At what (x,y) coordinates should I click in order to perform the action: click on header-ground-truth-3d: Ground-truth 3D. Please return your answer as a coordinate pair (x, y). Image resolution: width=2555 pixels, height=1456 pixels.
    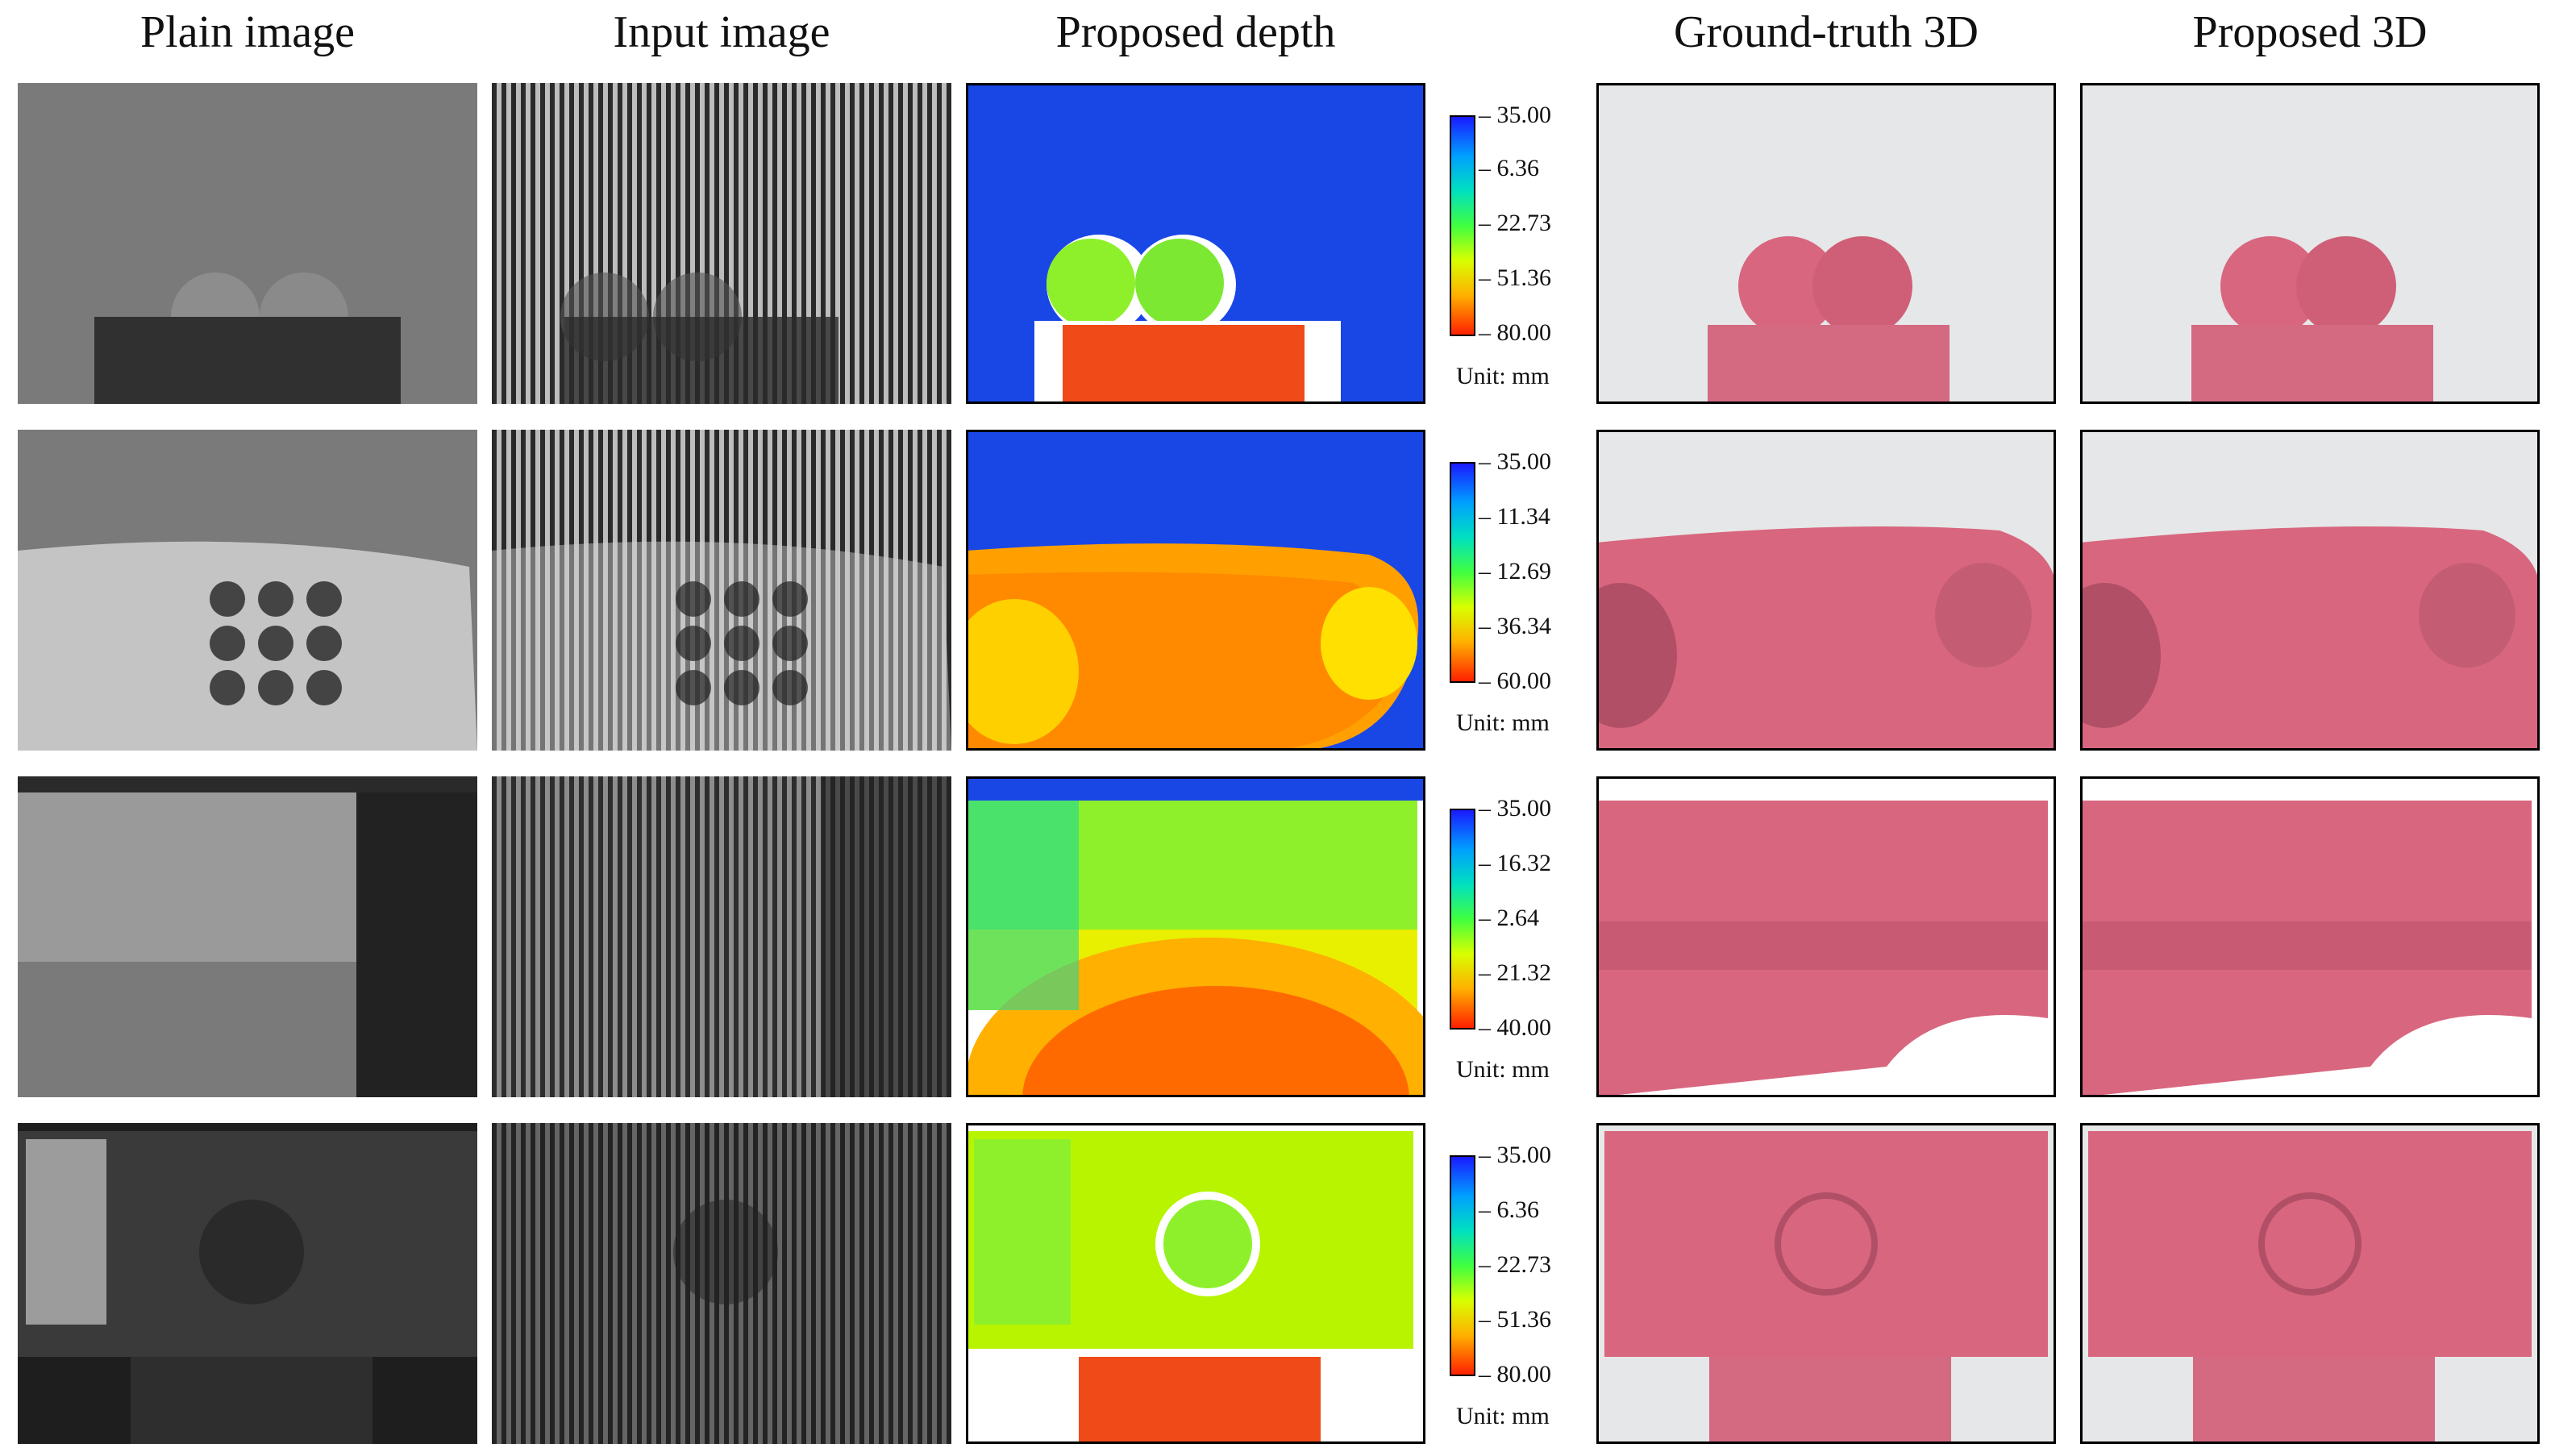
    Looking at the image, I should click on (1826, 32).